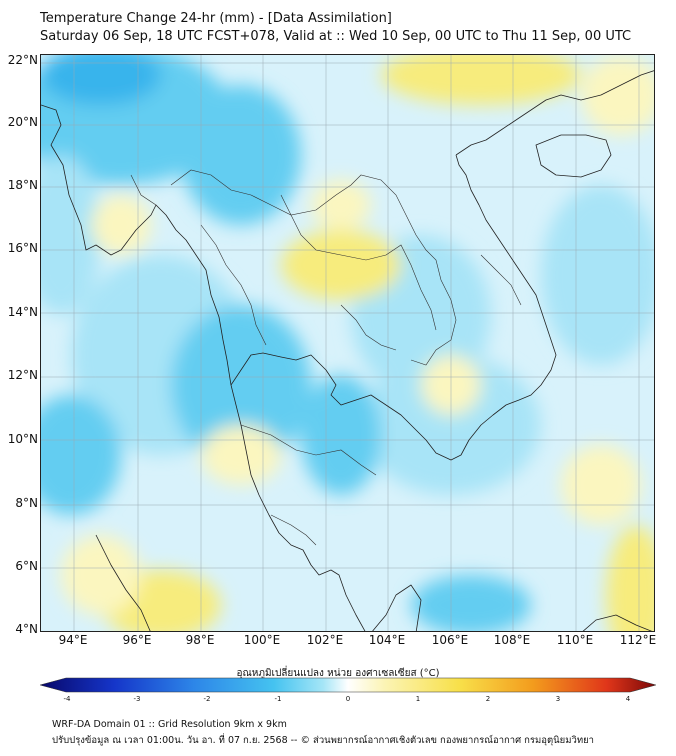 This screenshot has width=676, height=756. What do you see at coordinates (278, 699) in the screenshot?
I see `cbar-tick-minus-1: -1` at bounding box center [278, 699].